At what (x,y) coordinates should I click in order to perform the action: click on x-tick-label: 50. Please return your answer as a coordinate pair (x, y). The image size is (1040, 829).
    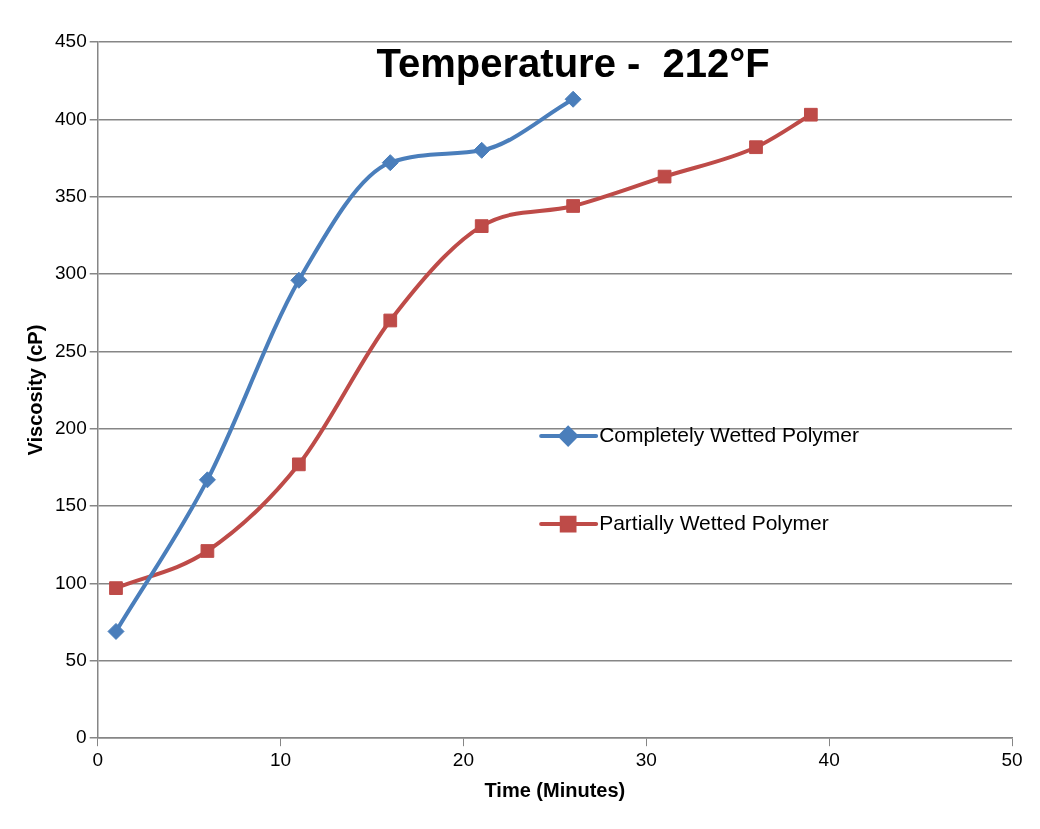
    Looking at the image, I should click on (1012, 759).